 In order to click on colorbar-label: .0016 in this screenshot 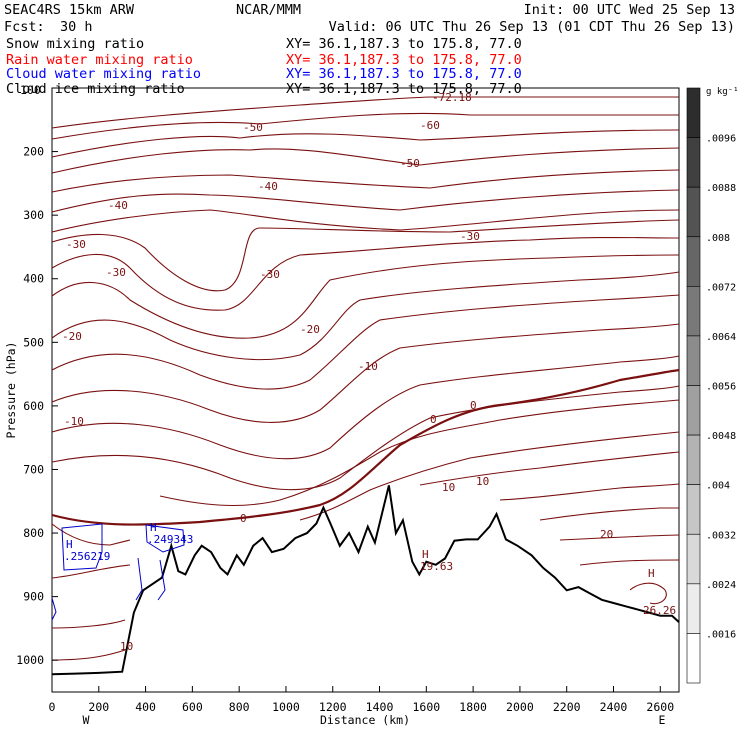, I will do `click(721, 634)`.